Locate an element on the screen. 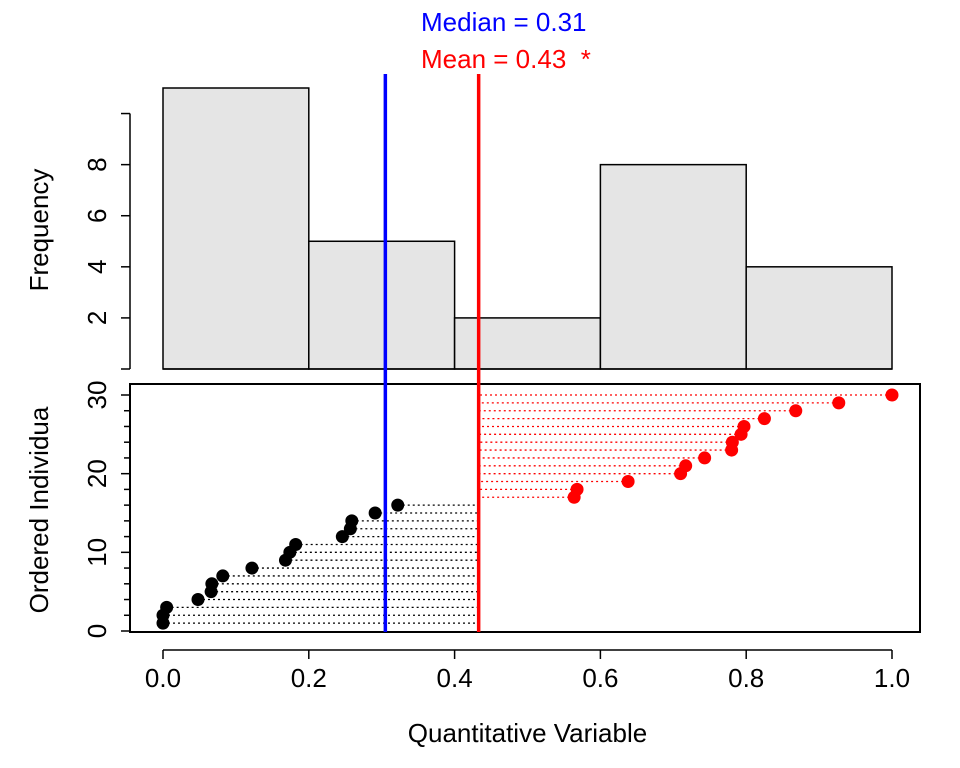 The image size is (960, 768). mean-label: Mean = 0.43 * is located at coordinates (506, 59).